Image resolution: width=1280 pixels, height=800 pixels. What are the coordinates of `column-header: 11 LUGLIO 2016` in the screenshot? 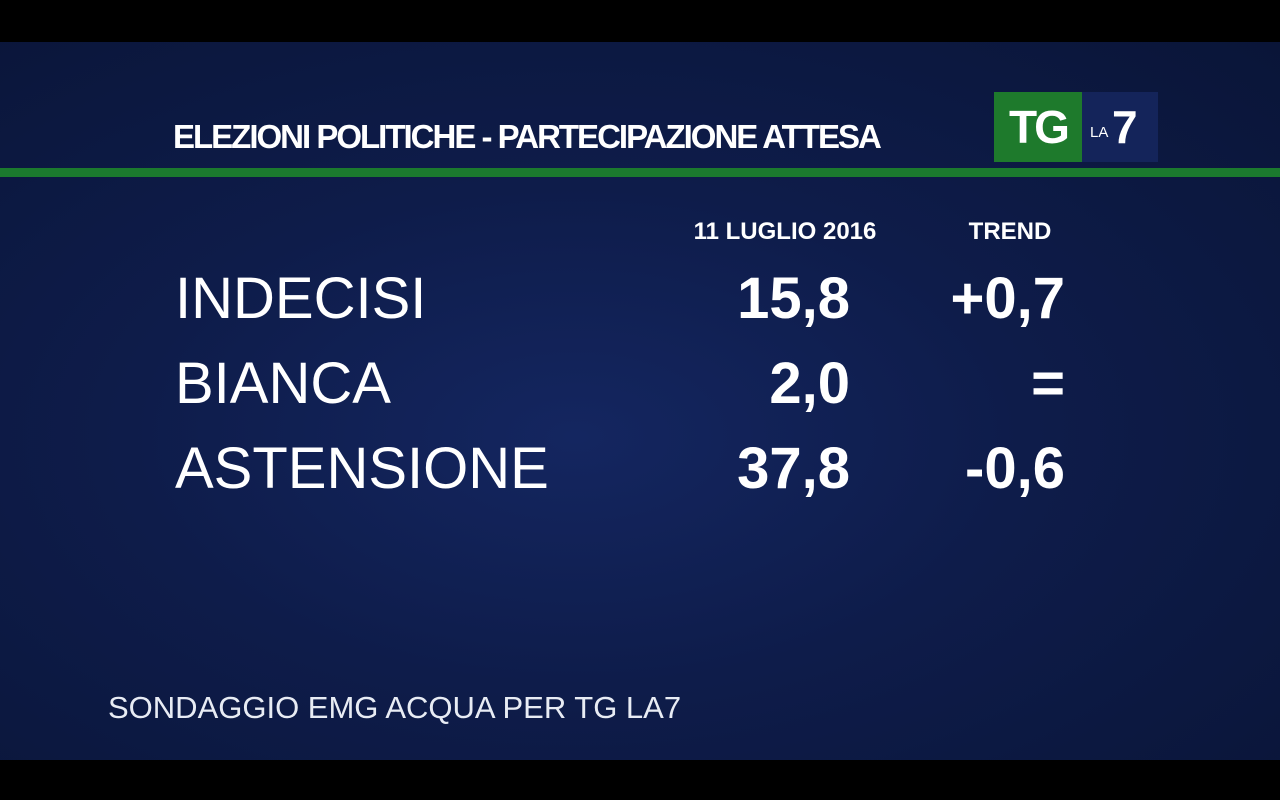 It's located at (785, 231).